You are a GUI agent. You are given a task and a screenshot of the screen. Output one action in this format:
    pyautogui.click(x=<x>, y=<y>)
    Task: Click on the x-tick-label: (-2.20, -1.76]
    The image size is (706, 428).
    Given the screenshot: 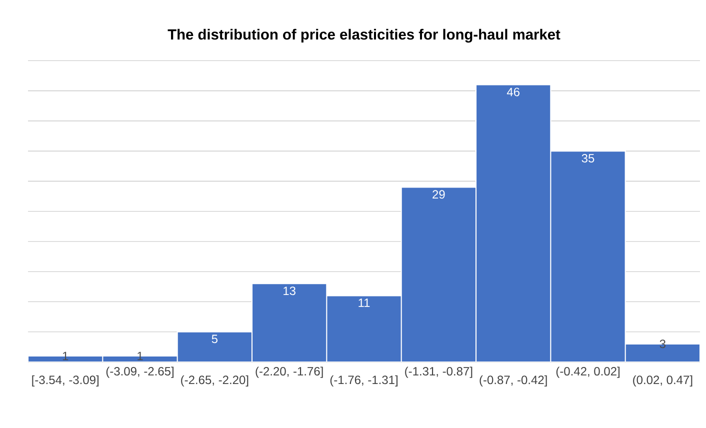 What is the action you would take?
    pyautogui.click(x=289, y=372)
    